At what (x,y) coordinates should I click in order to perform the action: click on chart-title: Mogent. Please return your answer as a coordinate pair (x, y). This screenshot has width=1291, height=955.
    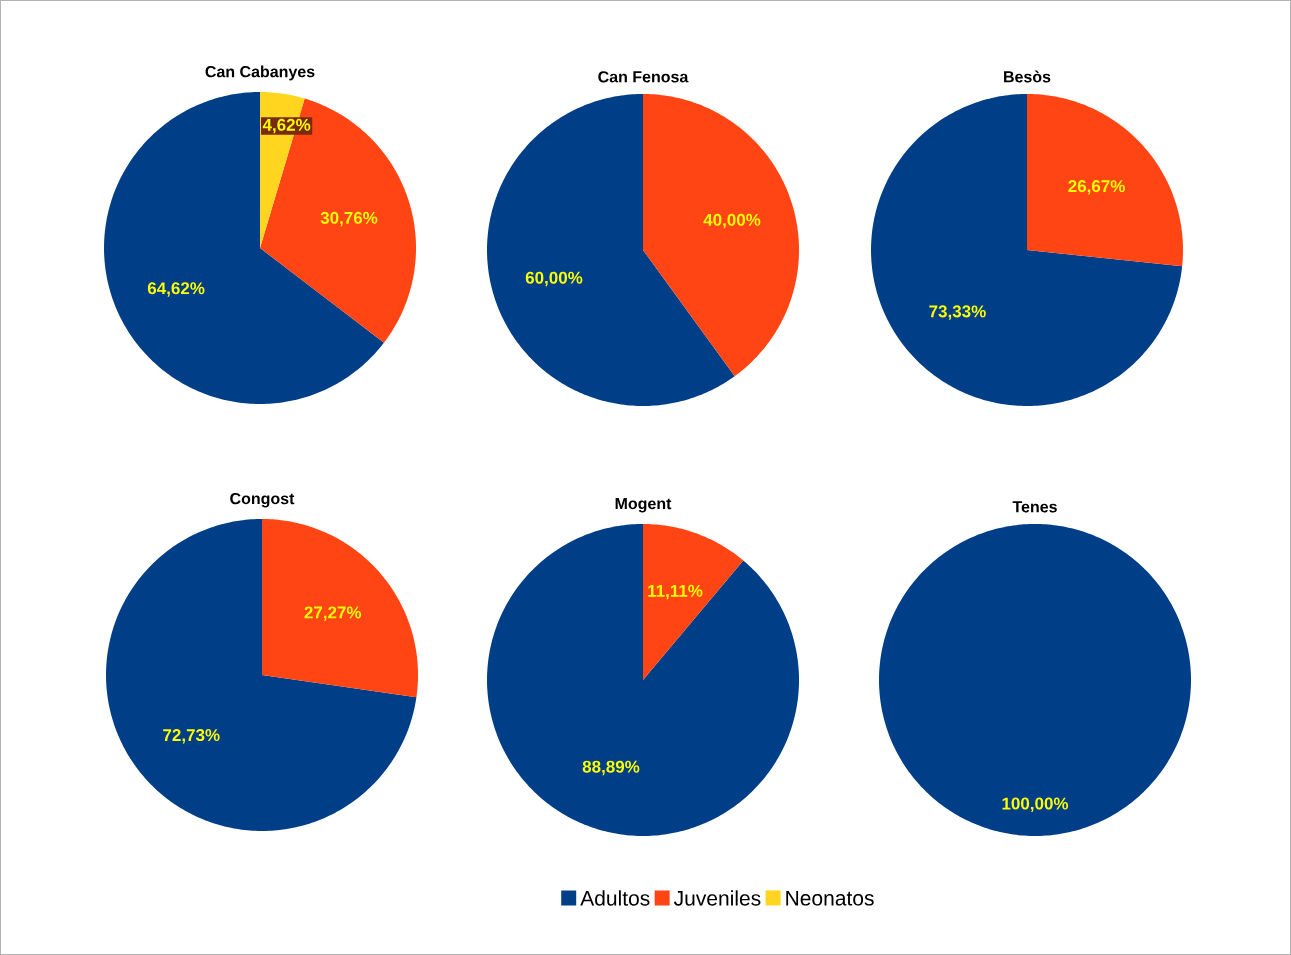
    Looking at the image, I should click on (643, 505).